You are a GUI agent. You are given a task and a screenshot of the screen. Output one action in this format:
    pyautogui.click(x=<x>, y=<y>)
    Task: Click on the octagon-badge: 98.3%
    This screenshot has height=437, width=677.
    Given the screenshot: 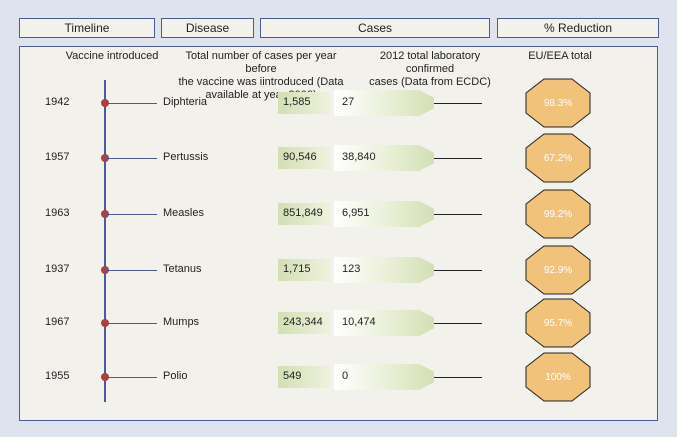 What is the action you would take?
    pyautogui.click(x=558, y=103)
    